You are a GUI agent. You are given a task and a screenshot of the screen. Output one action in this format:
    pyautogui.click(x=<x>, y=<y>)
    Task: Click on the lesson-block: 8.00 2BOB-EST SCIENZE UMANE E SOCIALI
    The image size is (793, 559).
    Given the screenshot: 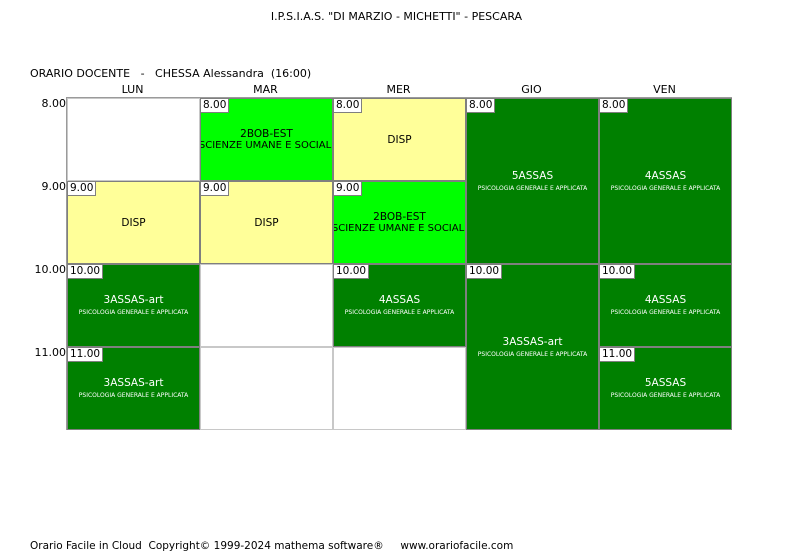 What is the action you would take?
    pyautogui.click(x=266, y=139)
    